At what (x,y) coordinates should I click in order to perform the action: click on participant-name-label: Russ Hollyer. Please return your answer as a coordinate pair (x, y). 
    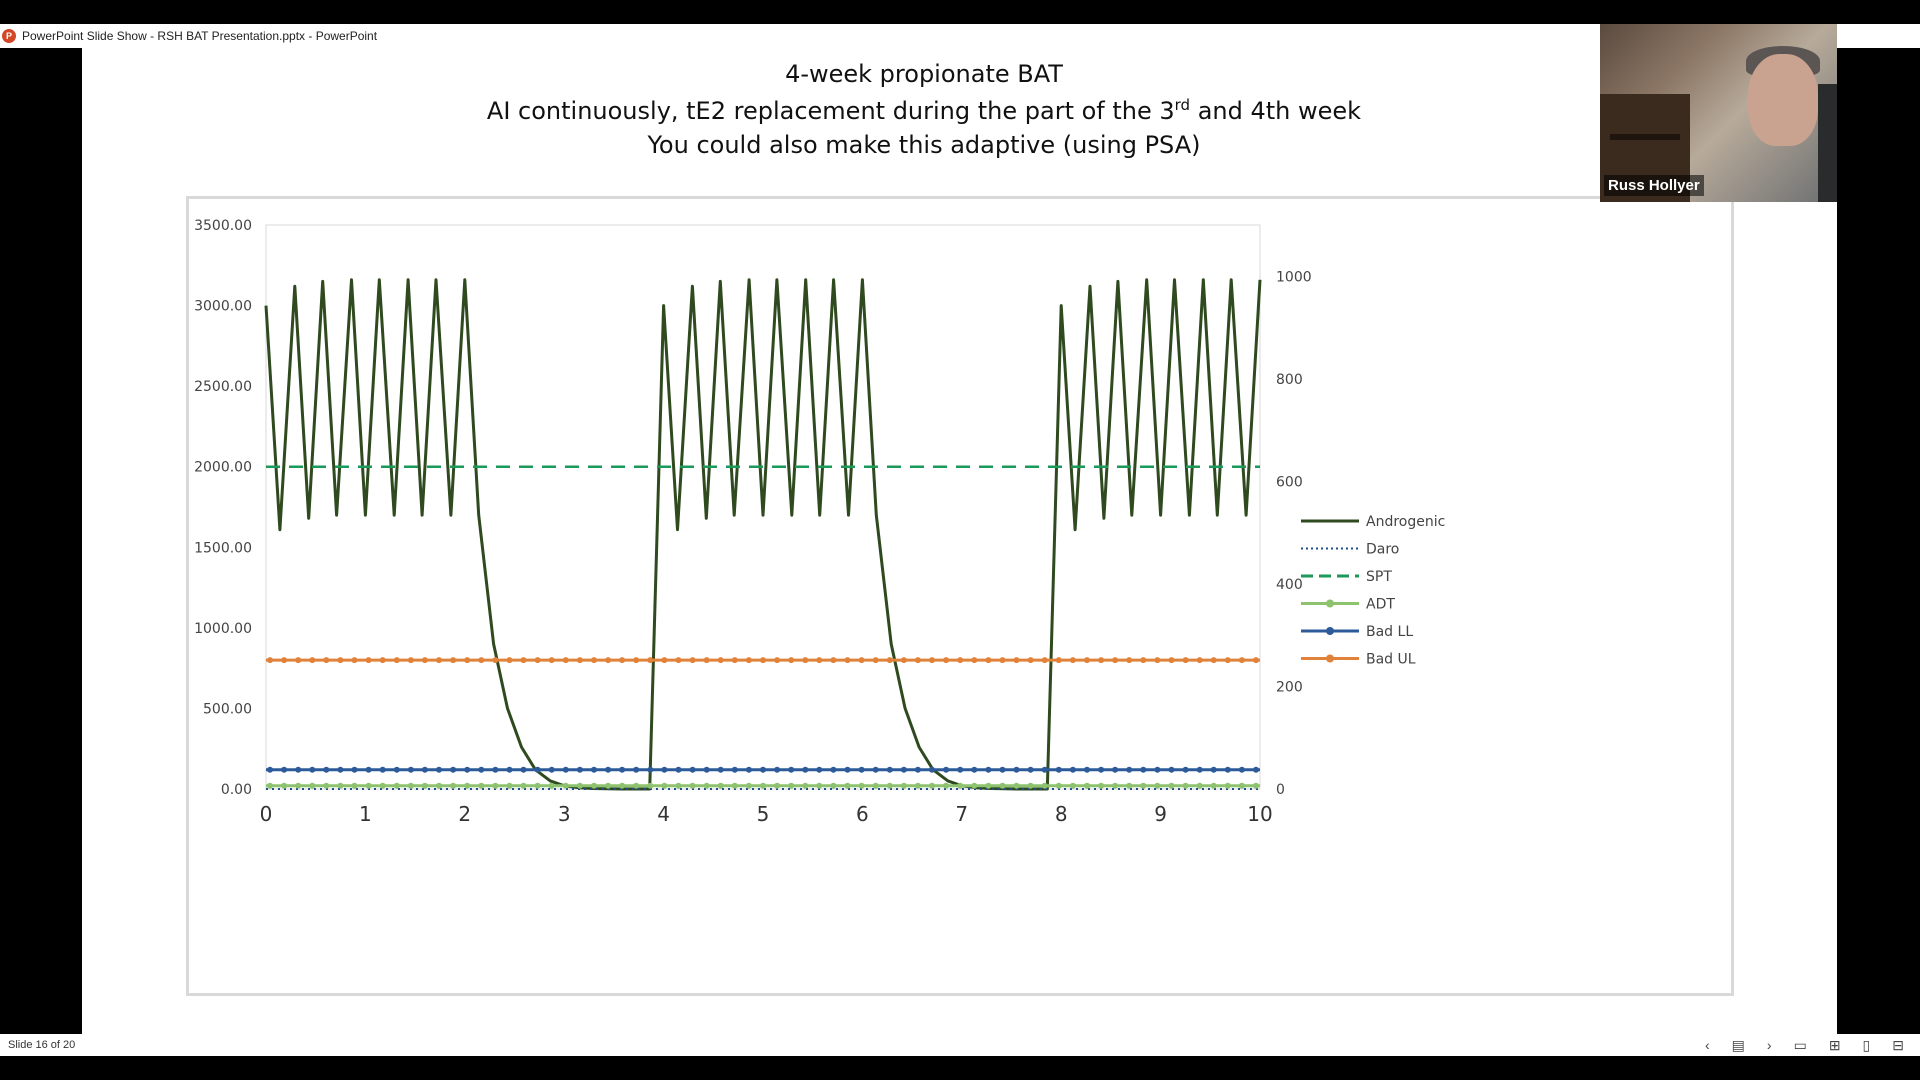
    Looking at the image, I should click on (1654, 185).